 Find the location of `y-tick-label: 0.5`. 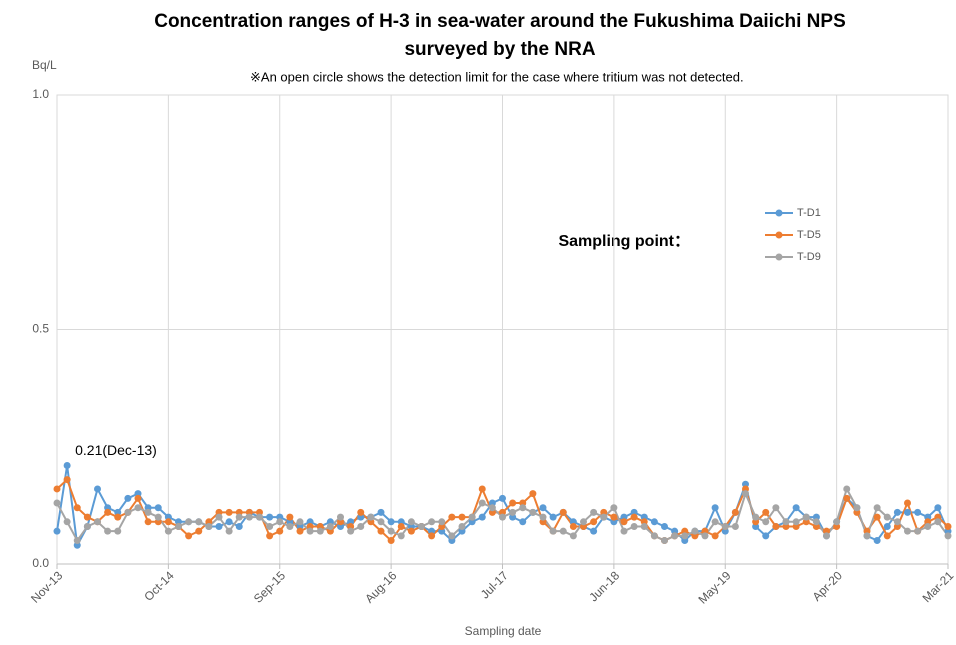

y-tick-label: 0.5 is located at coordinates (40, 329).